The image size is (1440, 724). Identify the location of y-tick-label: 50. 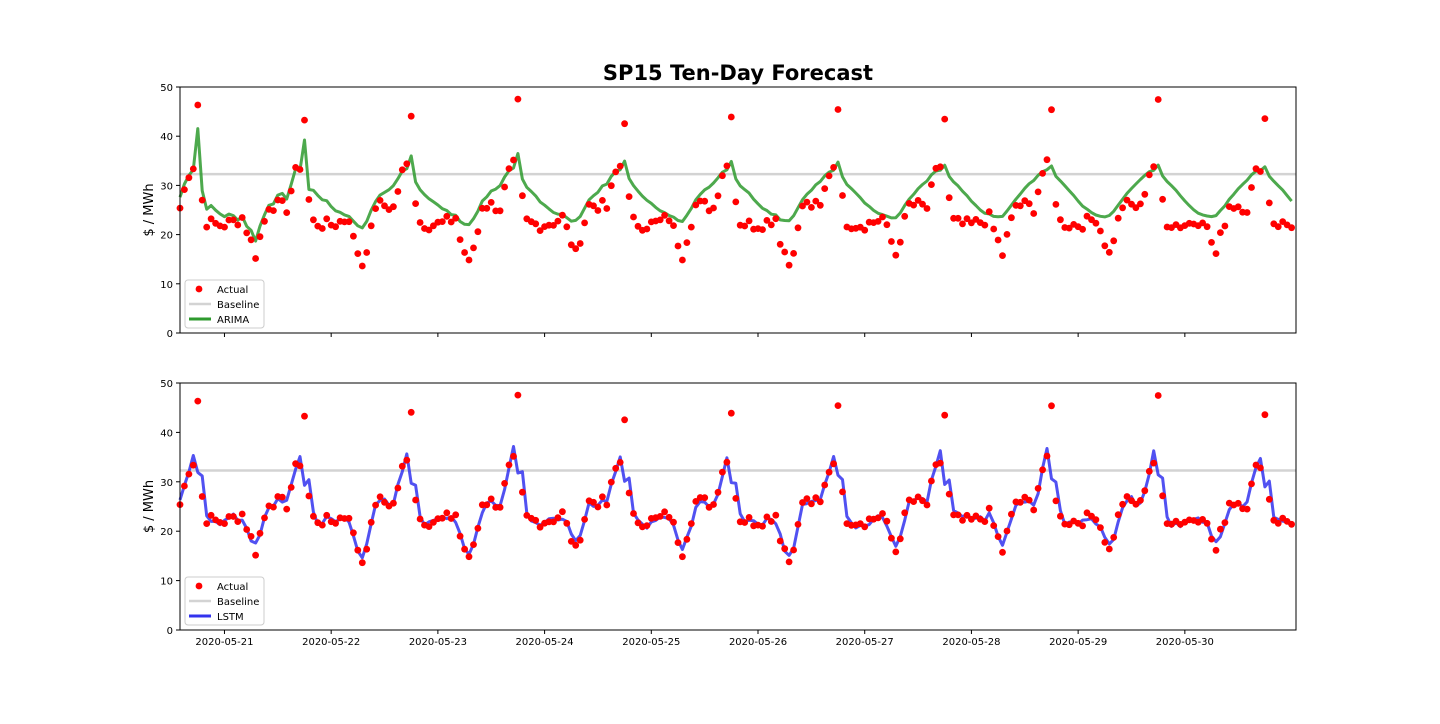
(166, 88).